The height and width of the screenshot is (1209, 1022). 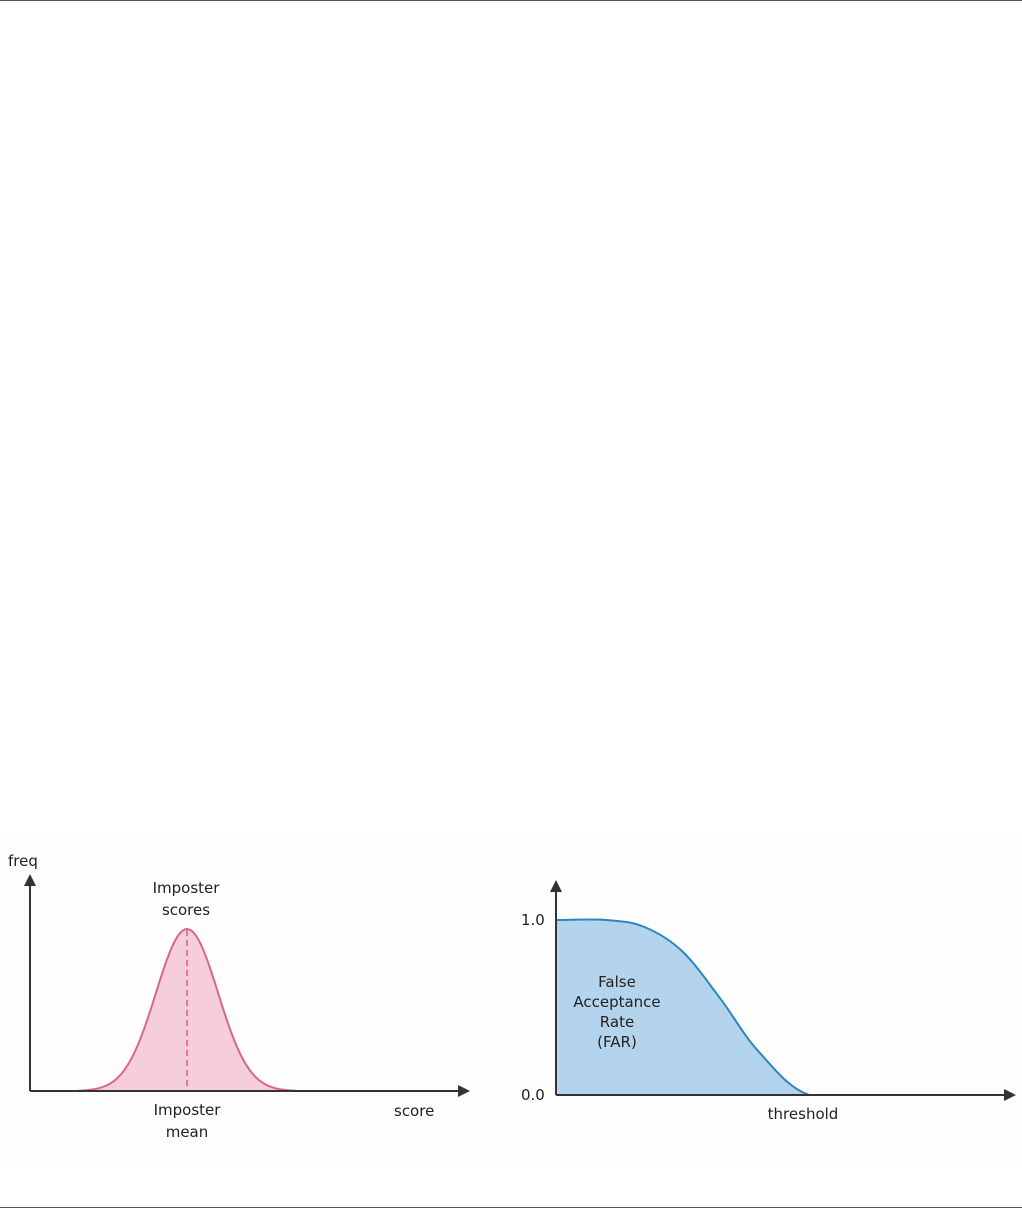 I want to click on far-label-line2: Acceptance, so click(x=616, y=1002).